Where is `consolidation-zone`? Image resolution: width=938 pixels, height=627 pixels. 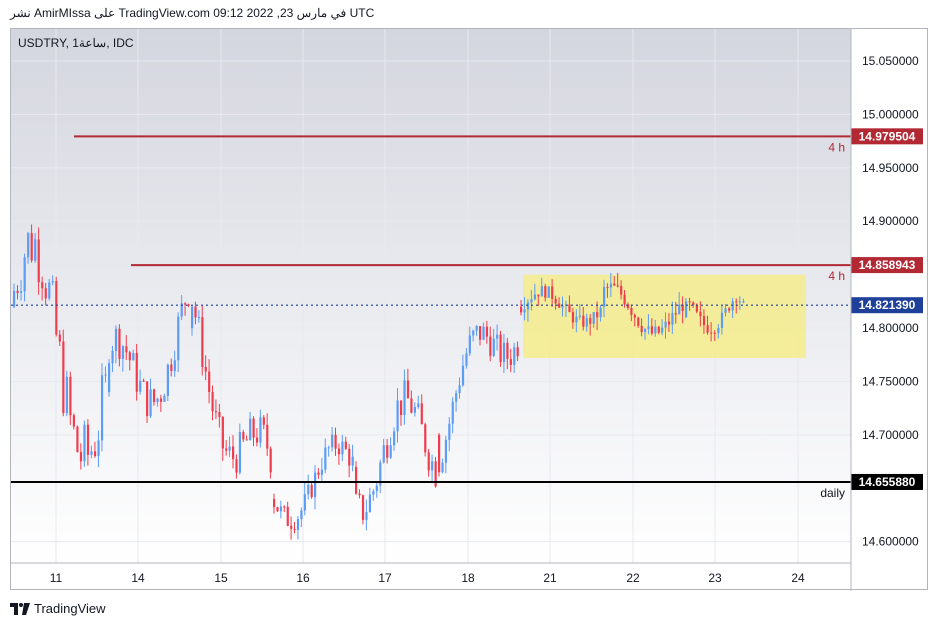 consolidation-zone is located at coordinates (664, 316).